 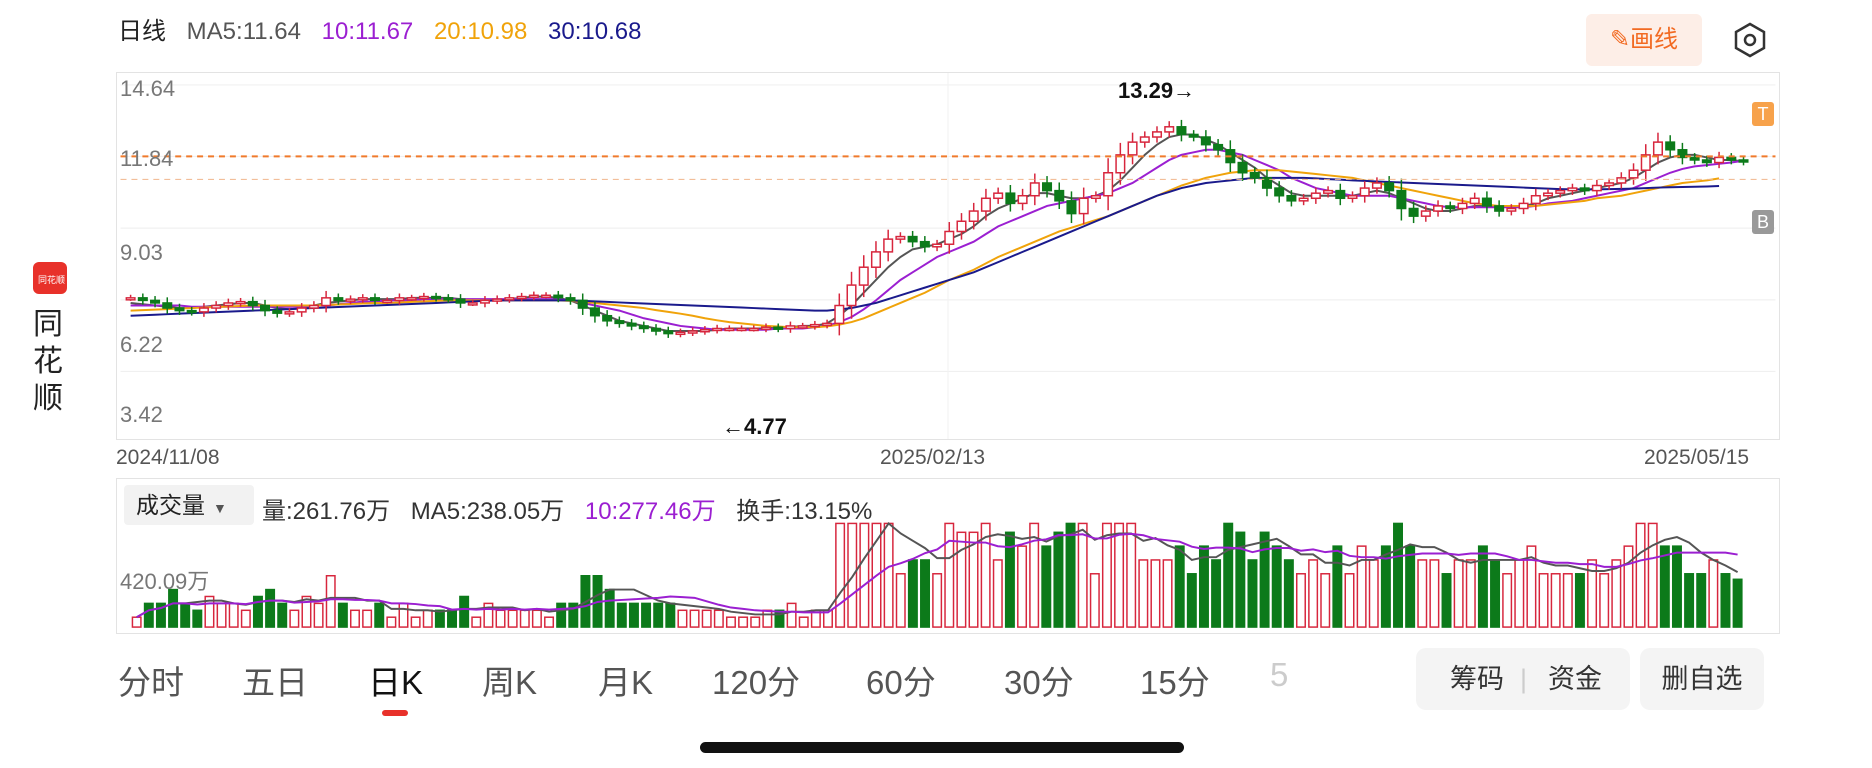 I want to click on high-annotation: 13.29→, so click(x=1157, y=90).